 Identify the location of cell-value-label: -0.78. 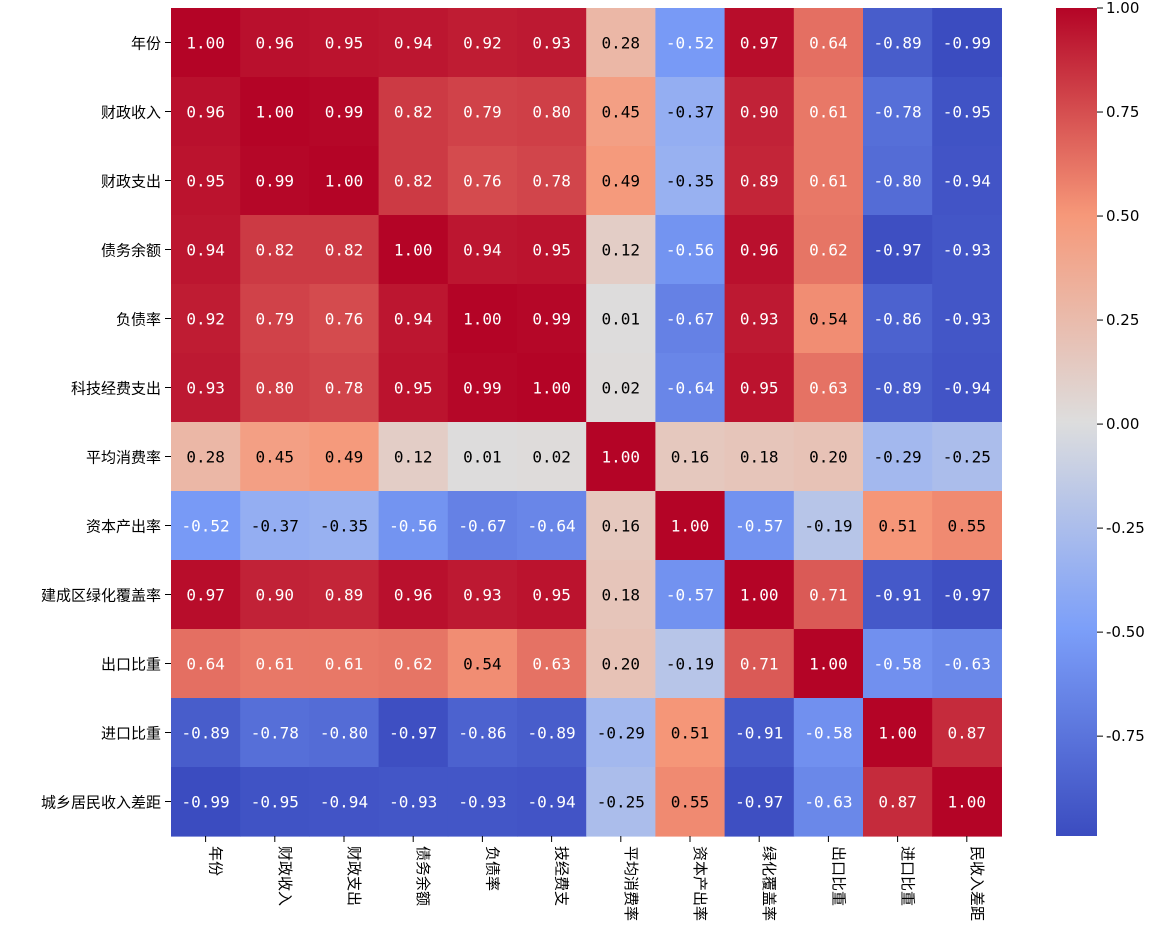
(898, 112).